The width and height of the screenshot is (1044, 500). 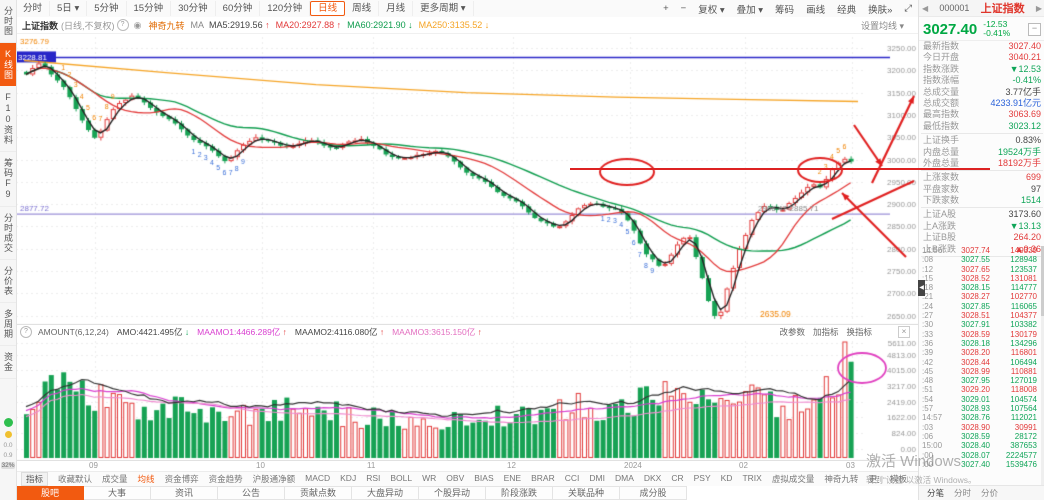 What do you see at coordinates (146, 479) in the screenshot?
I see `indicator-tab-均线: 均线` at bounding box center [146, 479].